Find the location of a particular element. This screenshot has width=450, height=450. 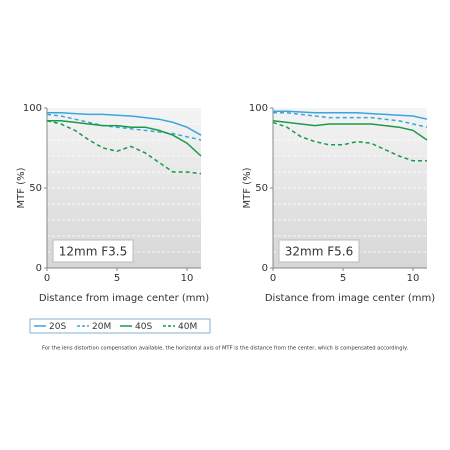

legend-label: 40M is located at coordinates (187, 327).